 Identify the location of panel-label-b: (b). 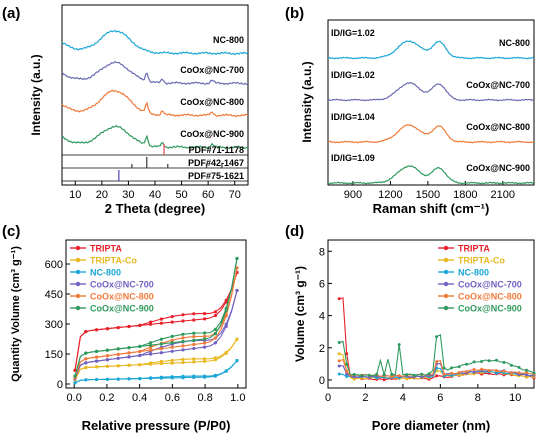
(294, 13).